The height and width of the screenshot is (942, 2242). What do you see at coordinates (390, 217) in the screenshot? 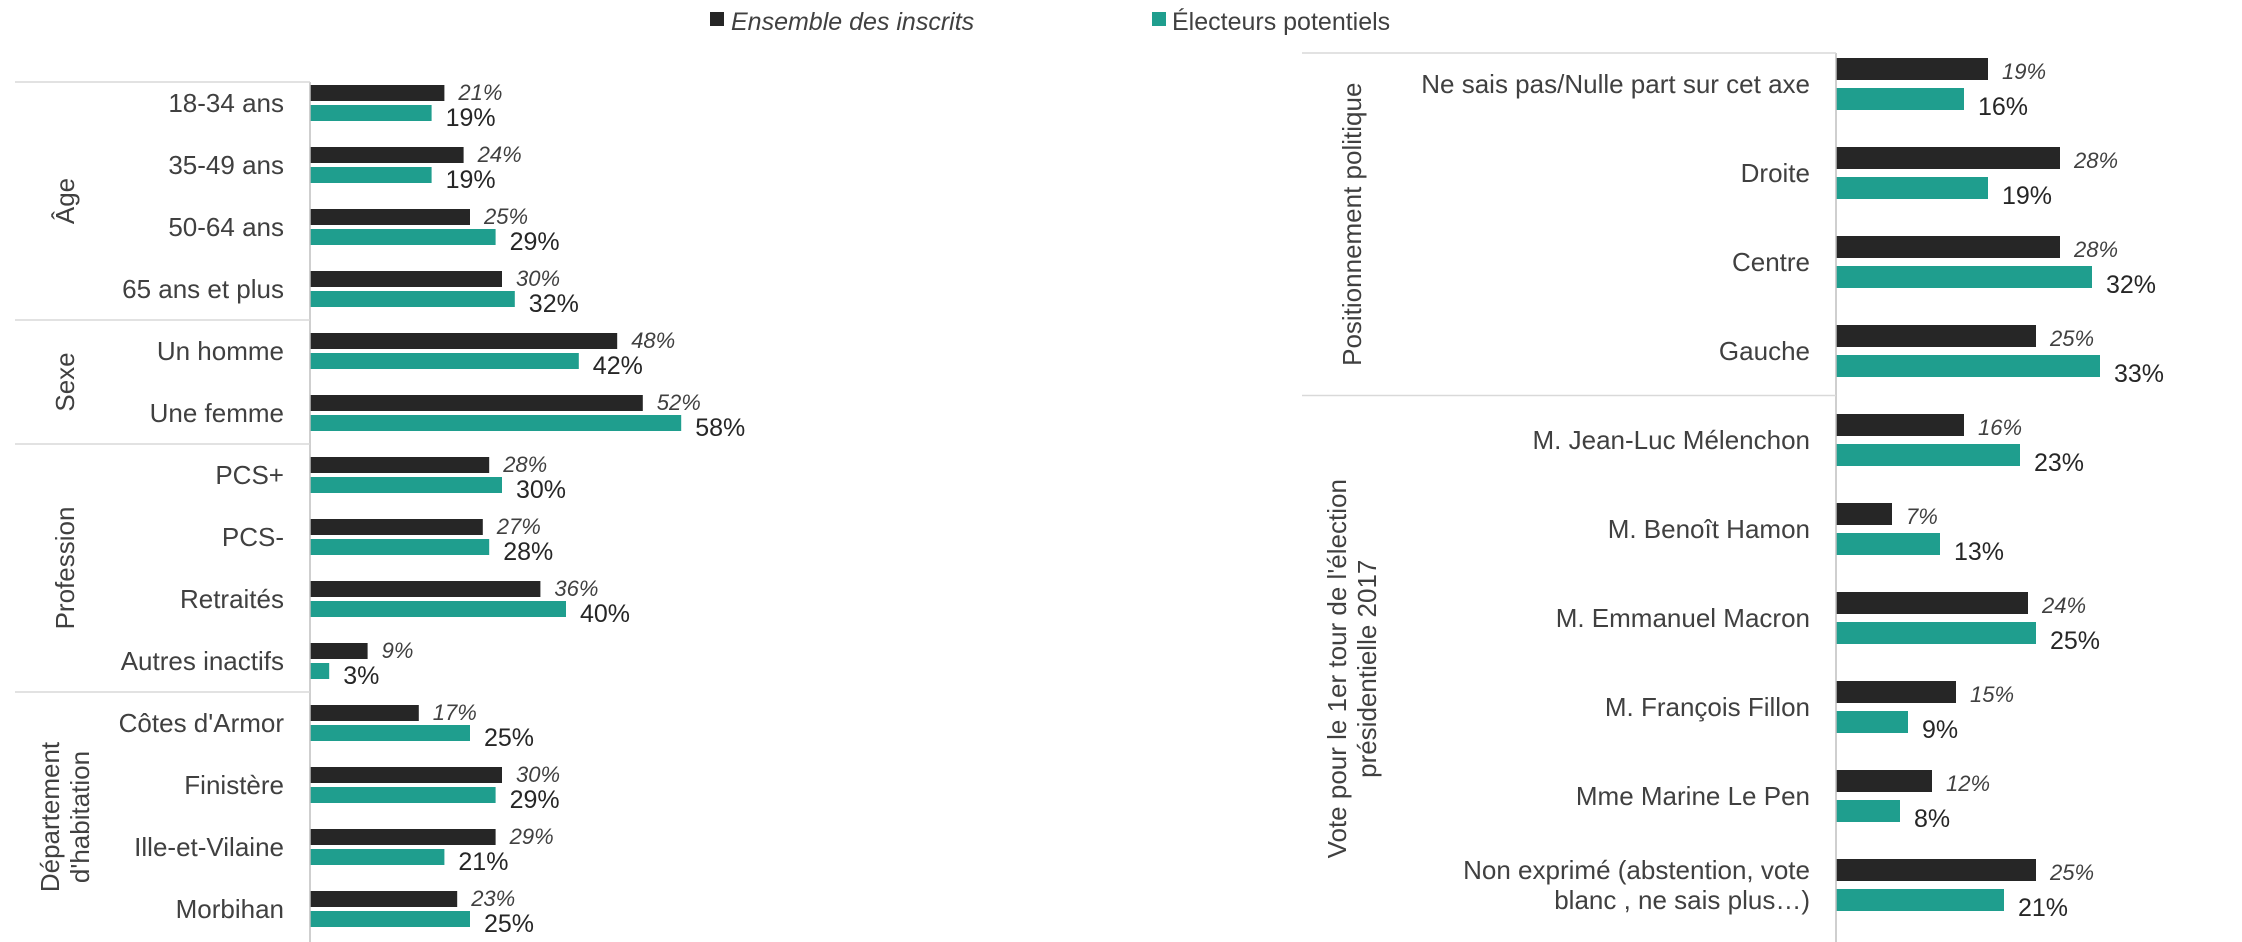
I see `bar-series-a-50-64-ans` at bounding box center [390, 217].